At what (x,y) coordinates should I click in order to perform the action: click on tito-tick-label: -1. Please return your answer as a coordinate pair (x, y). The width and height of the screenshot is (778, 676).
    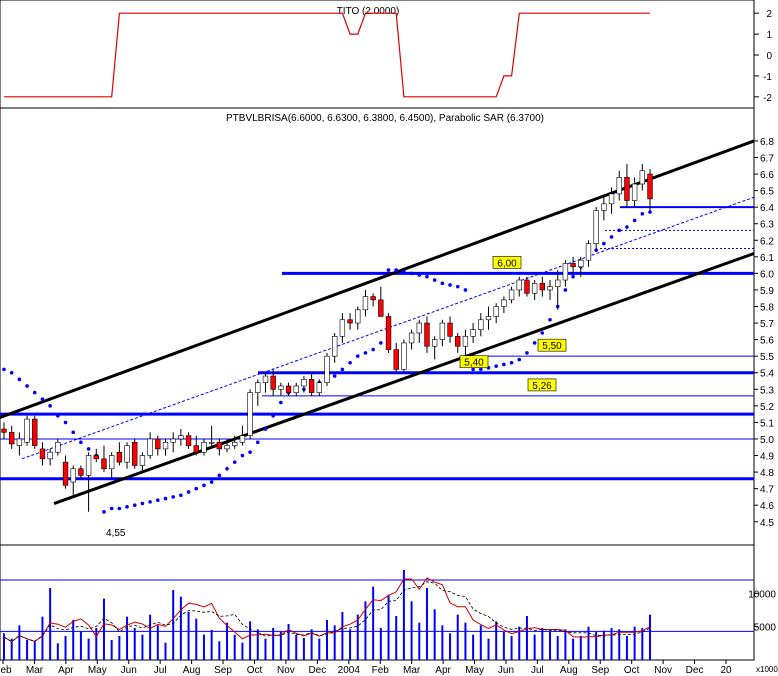
    Looking at the image, I should click on (767, 77).